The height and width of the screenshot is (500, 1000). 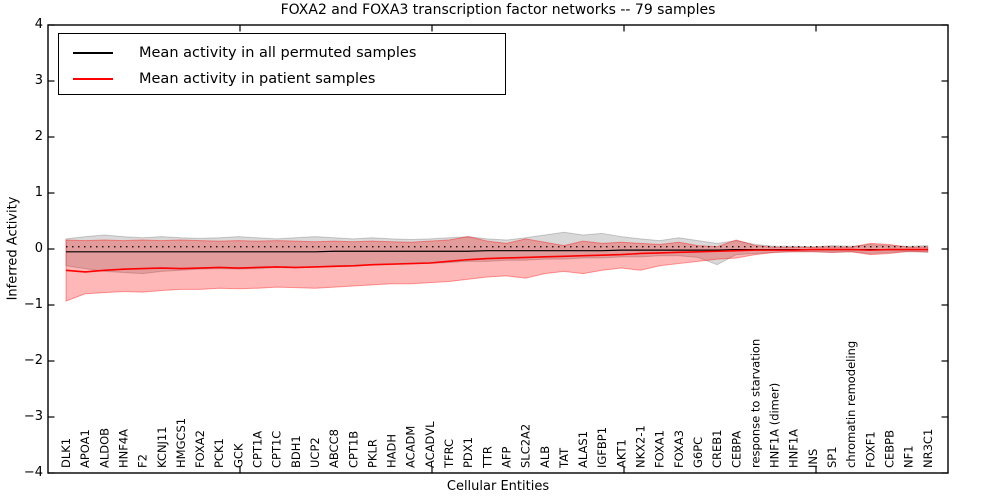 I want to click on y-tick-label: −2, so click(x=33, y=360).